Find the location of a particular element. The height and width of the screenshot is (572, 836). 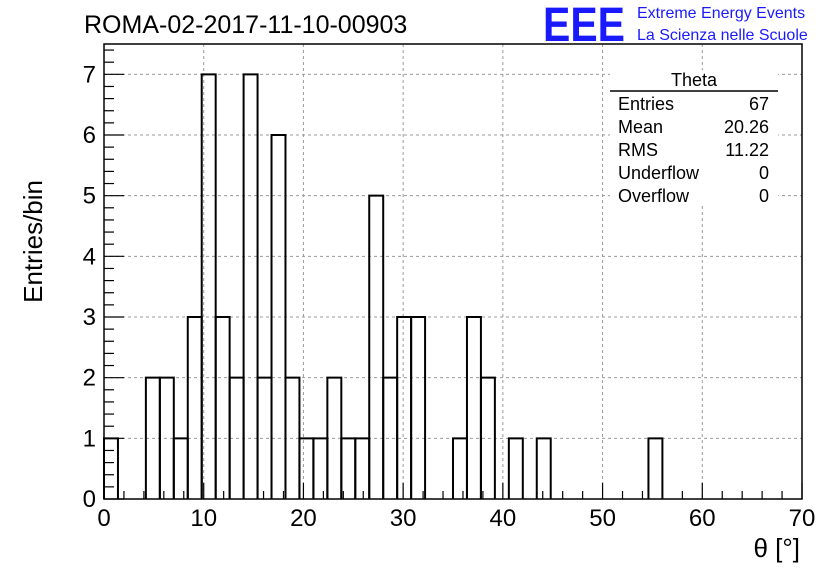

x-tick-label: 10 is located at coordinates (203, 518).